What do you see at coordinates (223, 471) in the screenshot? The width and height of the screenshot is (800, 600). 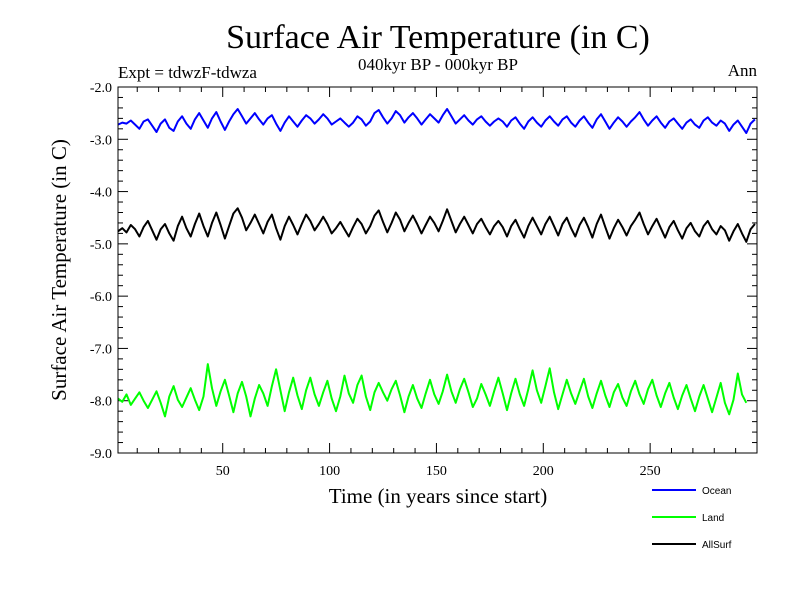 I see `x-tick-label: 50` at bounding box center [223, 471].